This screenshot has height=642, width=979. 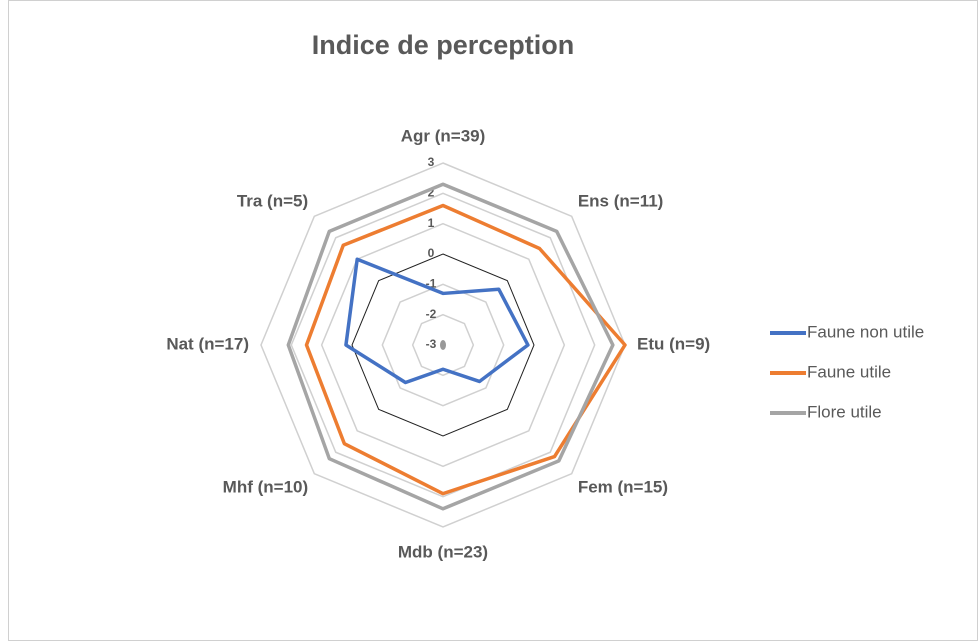 What do you see at coordinates (431, 344) in the screenshot?
I see `r-tick-label: -3` at bounding box center [431, 344].